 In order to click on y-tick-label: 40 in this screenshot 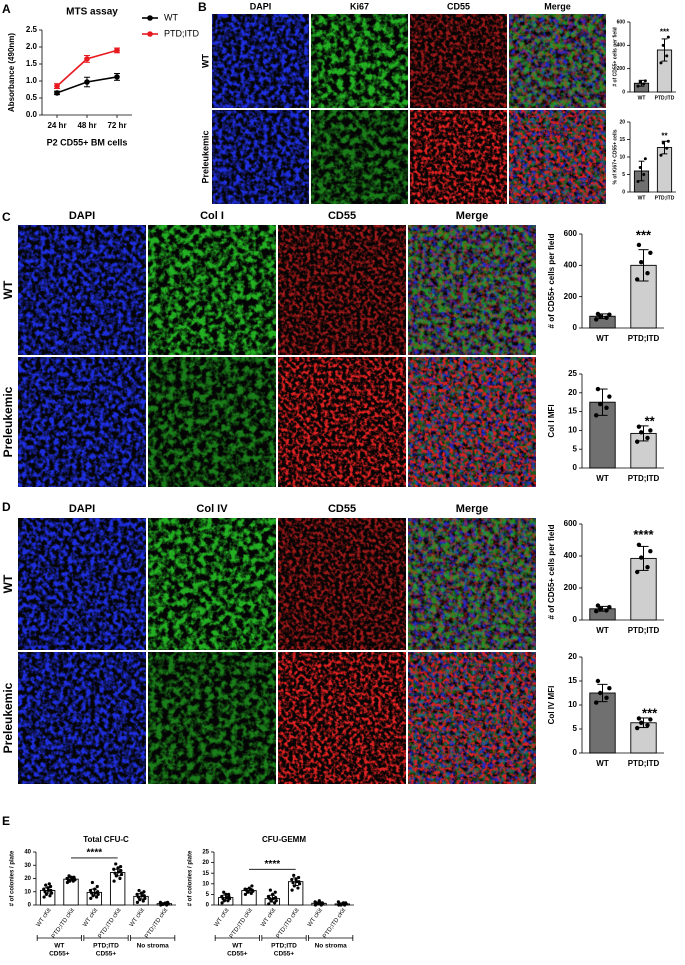, I will do `click(27, 853)`.